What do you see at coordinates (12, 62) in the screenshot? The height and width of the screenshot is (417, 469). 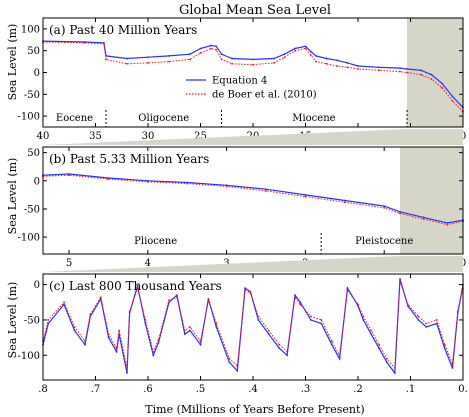 I see `ylabel-panel-a: Sea Level (m)` at bounding box center [12, 62].